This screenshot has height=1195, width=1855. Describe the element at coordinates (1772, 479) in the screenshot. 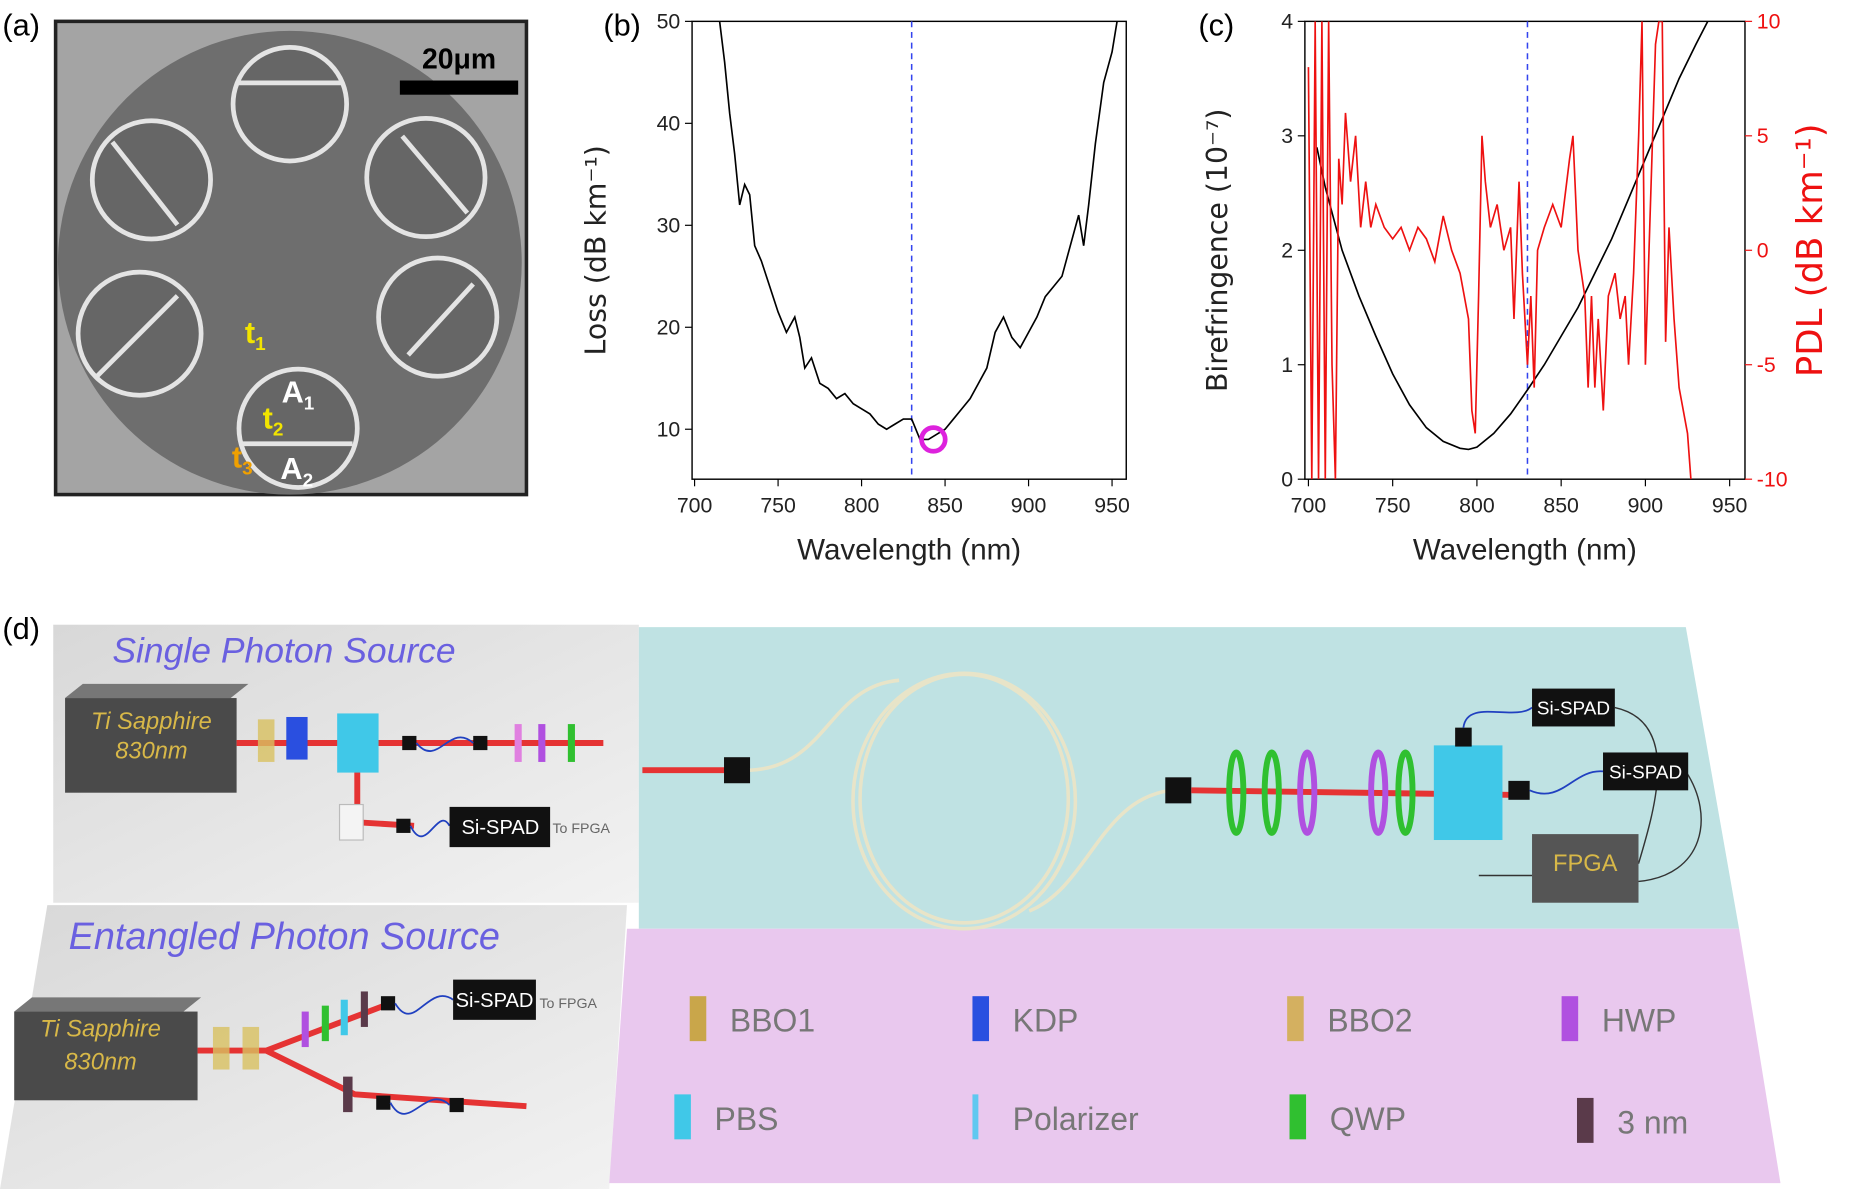

I see `y2-tick-label: -10` at that location.